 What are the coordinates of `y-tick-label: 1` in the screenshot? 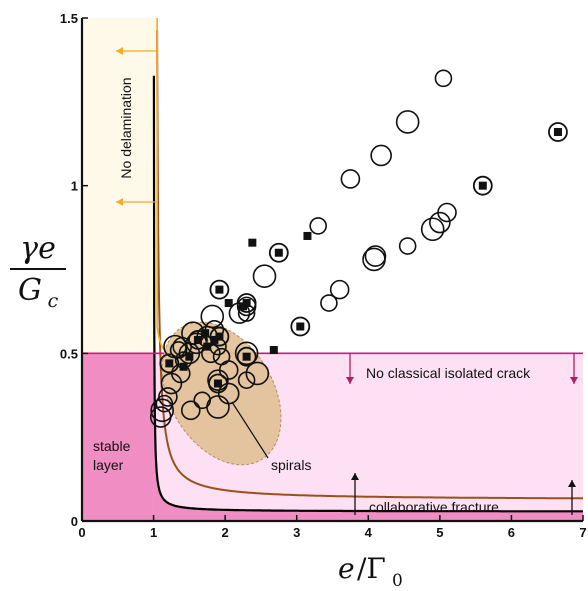 It's located at (74, 186).